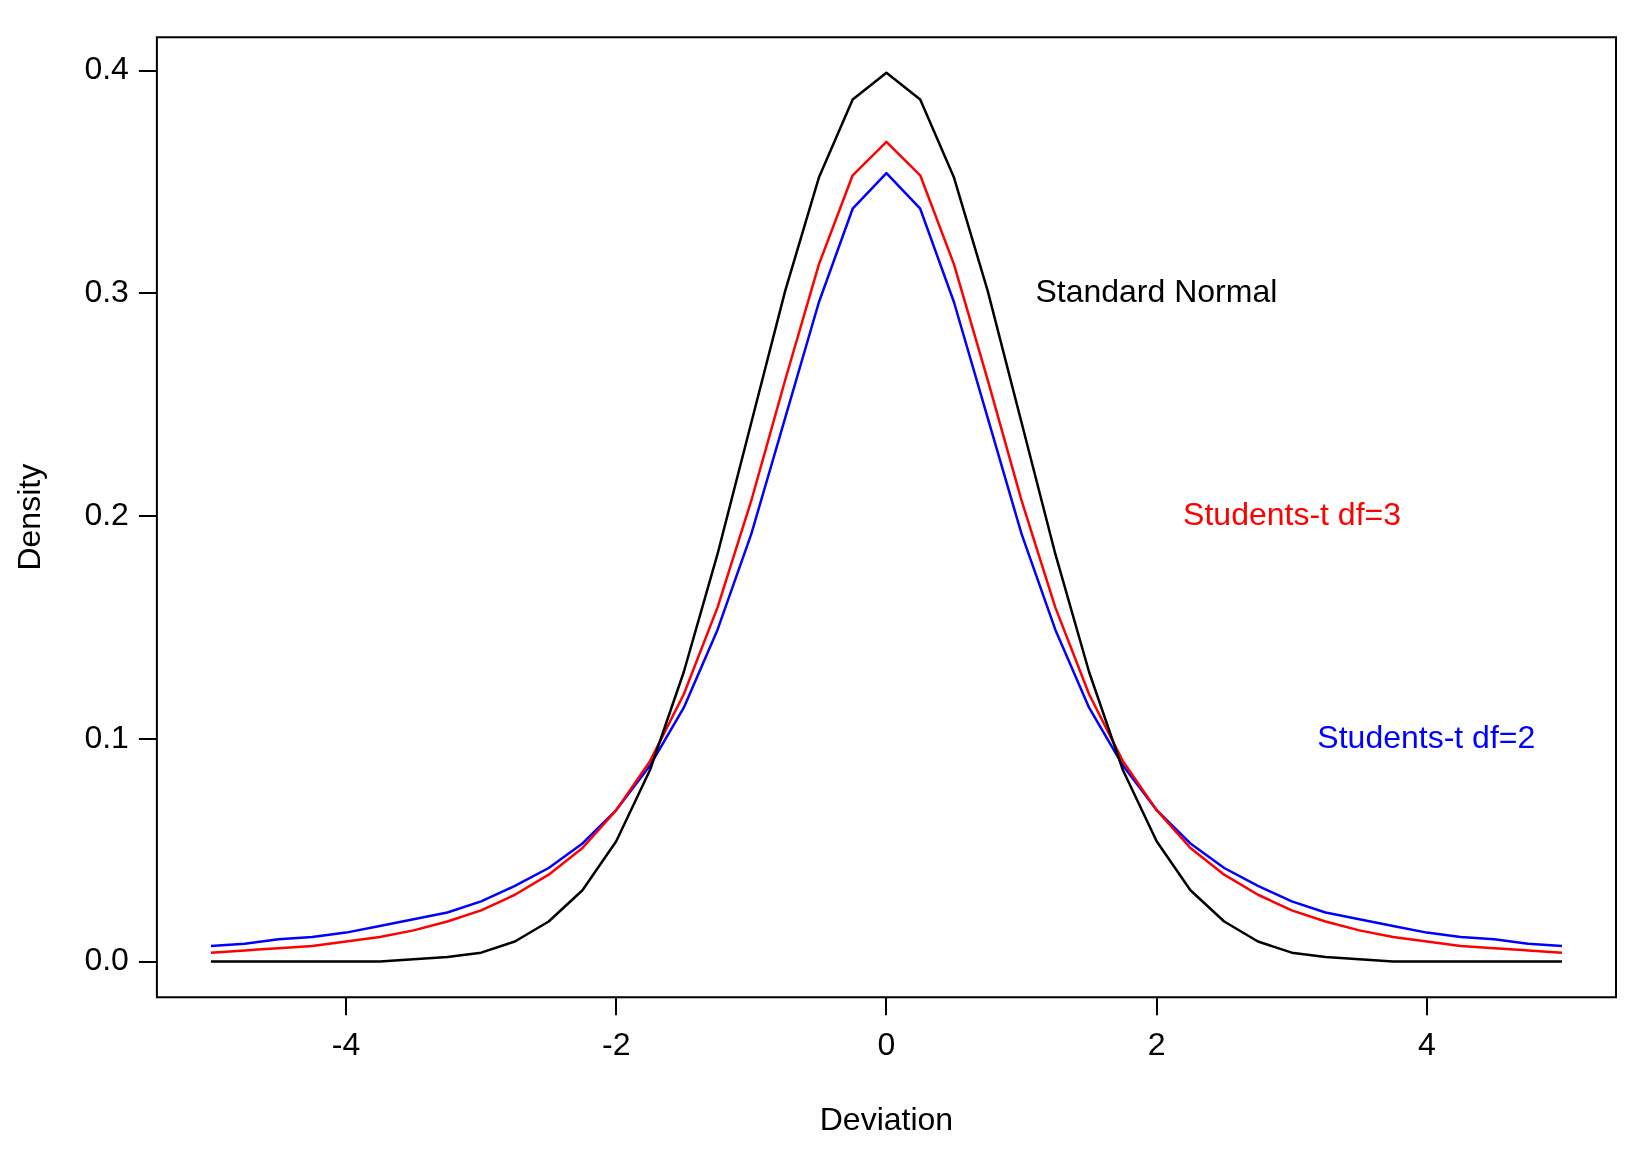  I want to click on x-tick-label: -2, so click(616, 1044).